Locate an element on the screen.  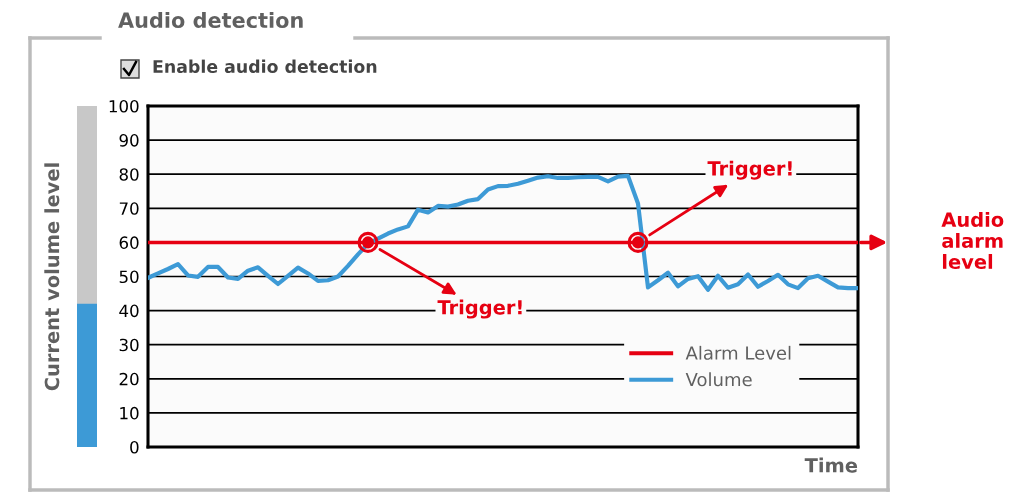
y-tick-label: 40 is located at coordinates (129, 311).